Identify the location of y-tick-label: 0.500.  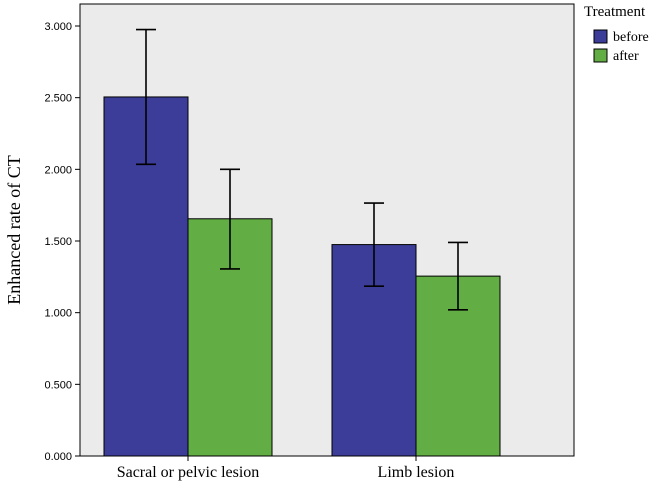
(58, 385).